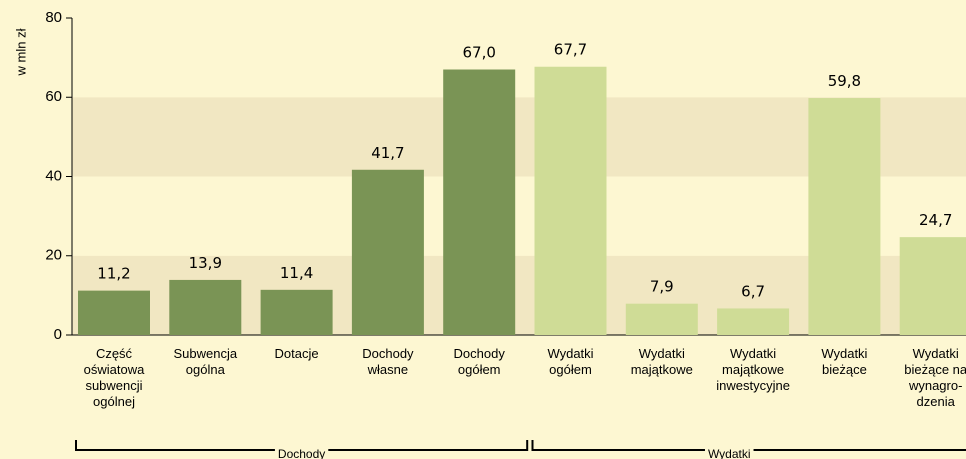  Describe the element at coordinates (935, 377) in the screenshot. I see `x-tick-label: Wydatki bieżące na wynagro-dzenia` at that location.